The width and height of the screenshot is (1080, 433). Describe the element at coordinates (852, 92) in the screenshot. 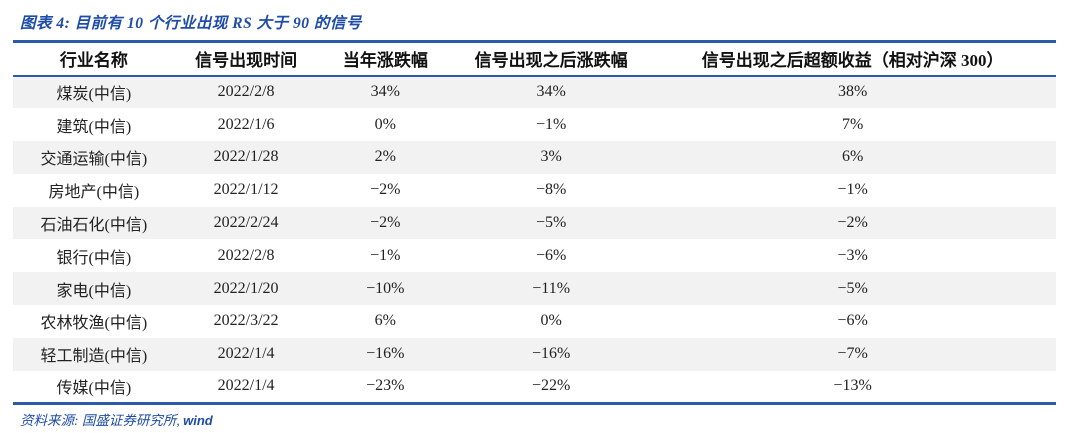

I see `excess-return-cell: 38%` at that location.